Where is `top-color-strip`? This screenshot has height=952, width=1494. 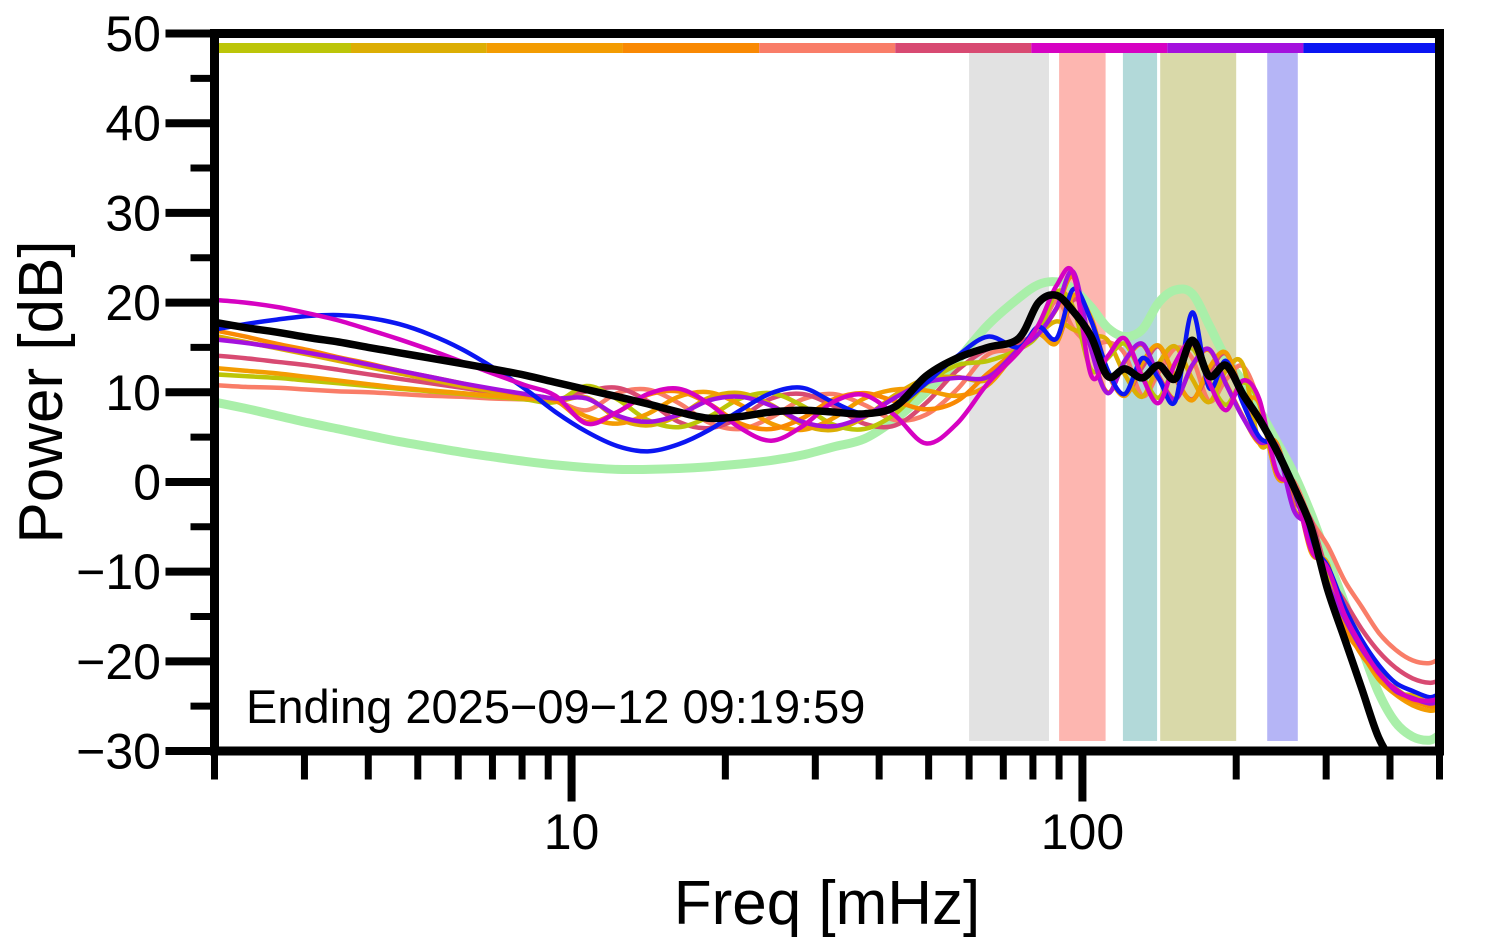 top-color-strip is located at coordinates (827, 48).